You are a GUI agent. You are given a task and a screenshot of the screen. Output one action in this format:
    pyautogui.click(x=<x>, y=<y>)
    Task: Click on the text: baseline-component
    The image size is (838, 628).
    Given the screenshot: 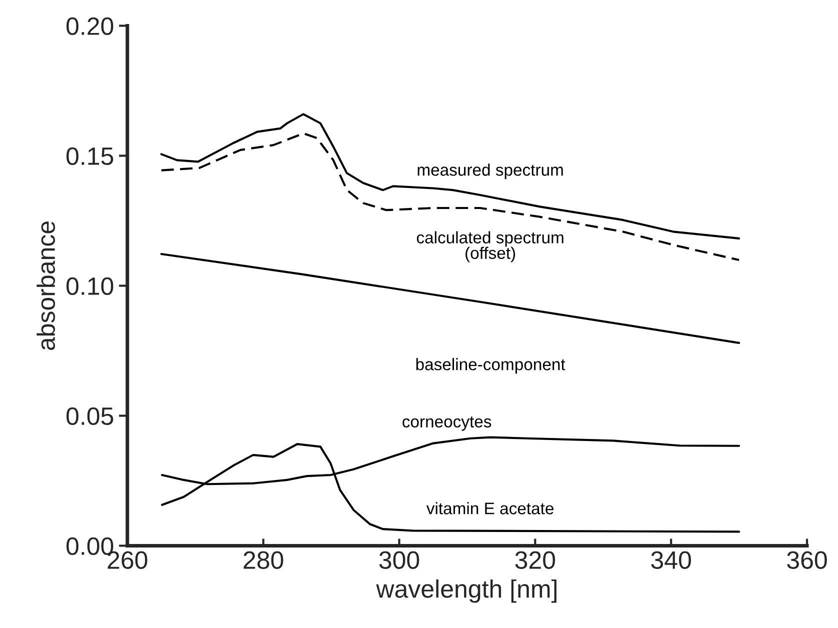 What is the action you would take?
    pyautogui.click(x=491, y=366)
    